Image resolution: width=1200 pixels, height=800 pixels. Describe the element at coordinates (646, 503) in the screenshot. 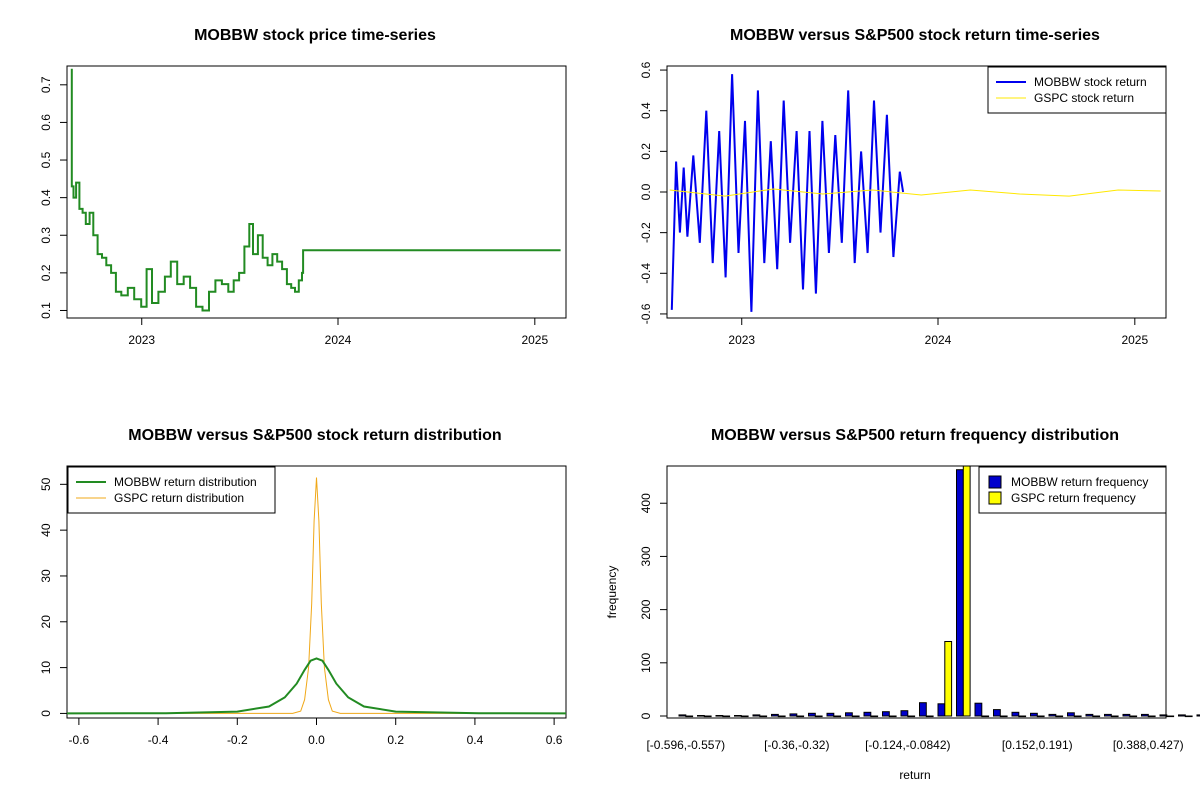

I see `y-tick-label: 400` at that location.